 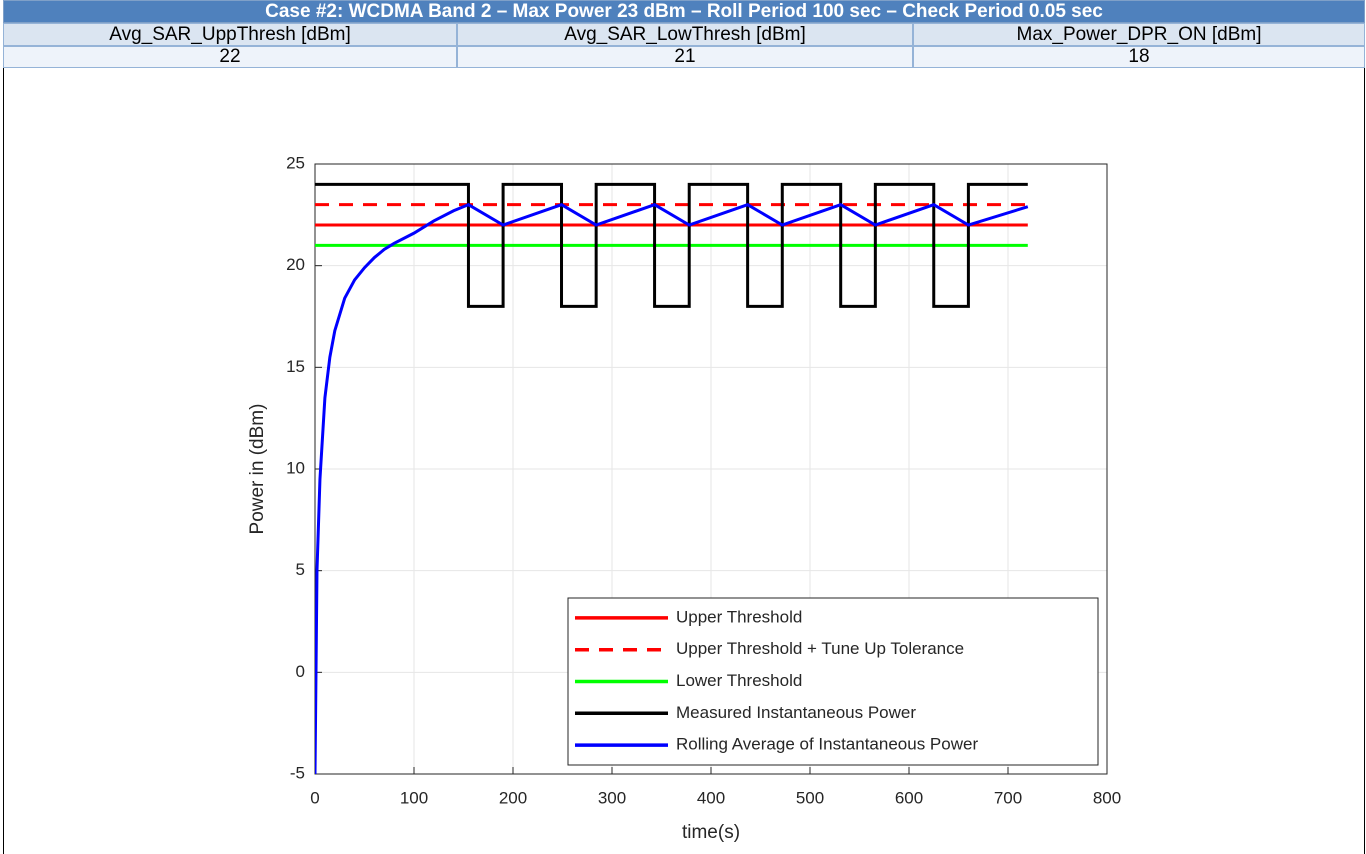 What do you see at coordinates (297, 772) in the screenshot?
I see `y-tick-label: -5` at bounding box center [297, 772].